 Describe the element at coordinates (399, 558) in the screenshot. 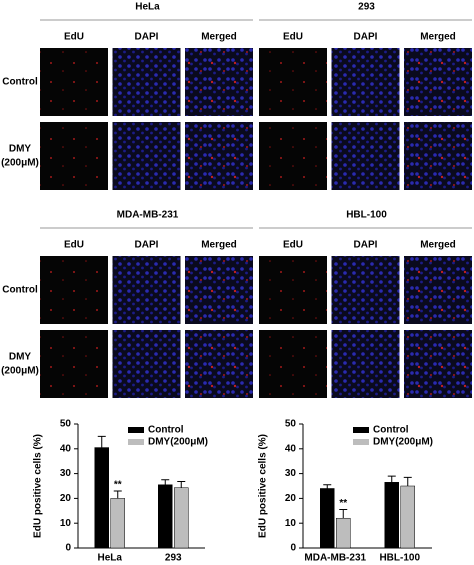

I see `x-tick-label: HBL-100` at that location.